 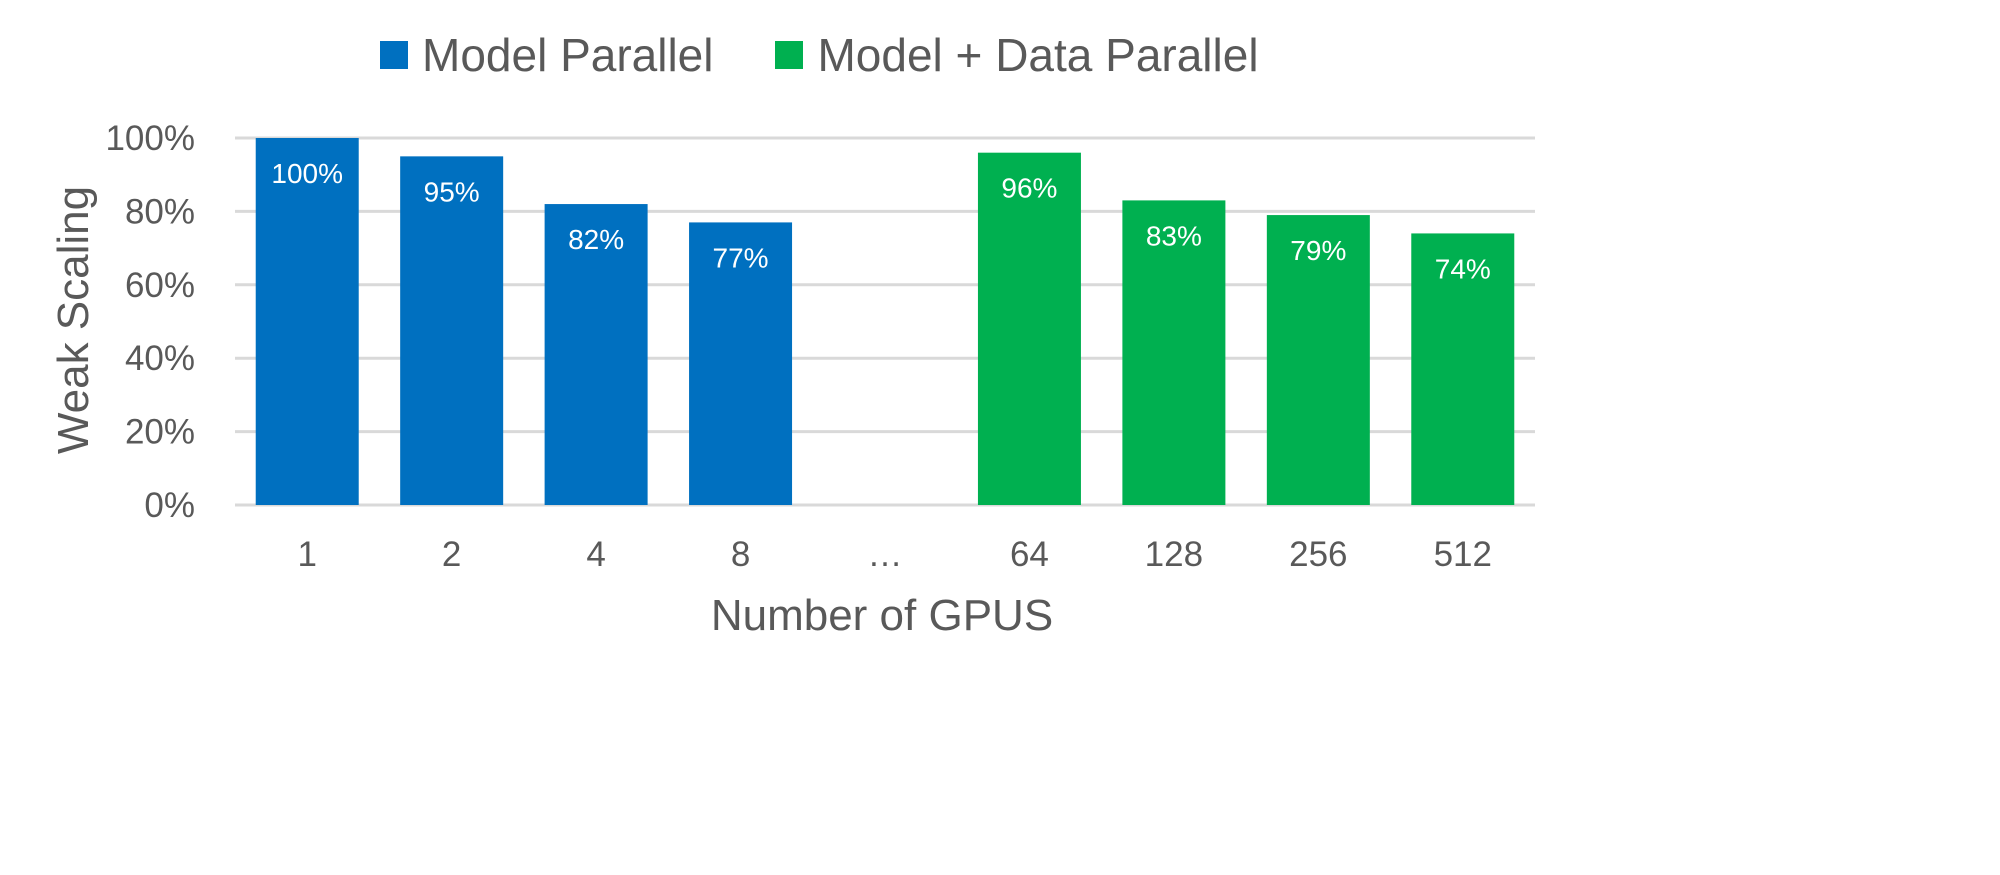 What do you see at coordinates (1174, 554) in the screenshot?
I see `x-tick-label: 128` at bounding box center [1174, 554].